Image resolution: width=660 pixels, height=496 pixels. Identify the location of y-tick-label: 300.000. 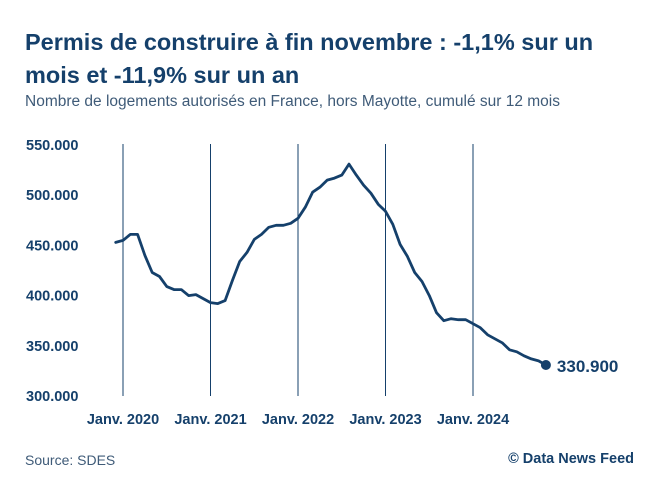
(52, 397).